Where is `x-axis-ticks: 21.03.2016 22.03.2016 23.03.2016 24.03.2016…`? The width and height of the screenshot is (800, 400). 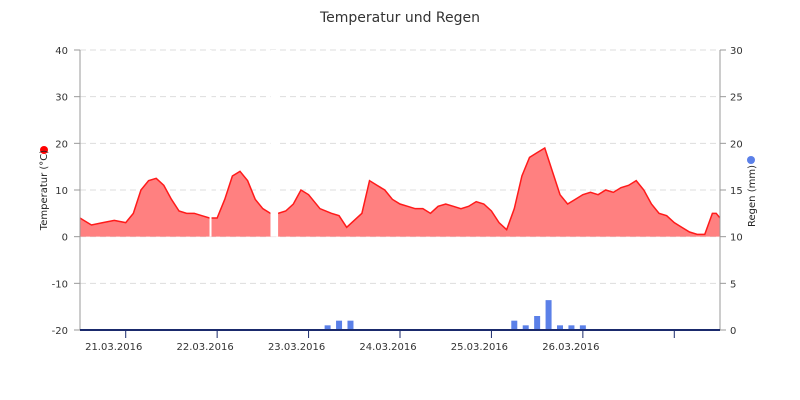
x-axis-ticks: 21.03.2016 22.03.2016 23.03.2016 24.03.2016… is located at coordinates (380, 341).